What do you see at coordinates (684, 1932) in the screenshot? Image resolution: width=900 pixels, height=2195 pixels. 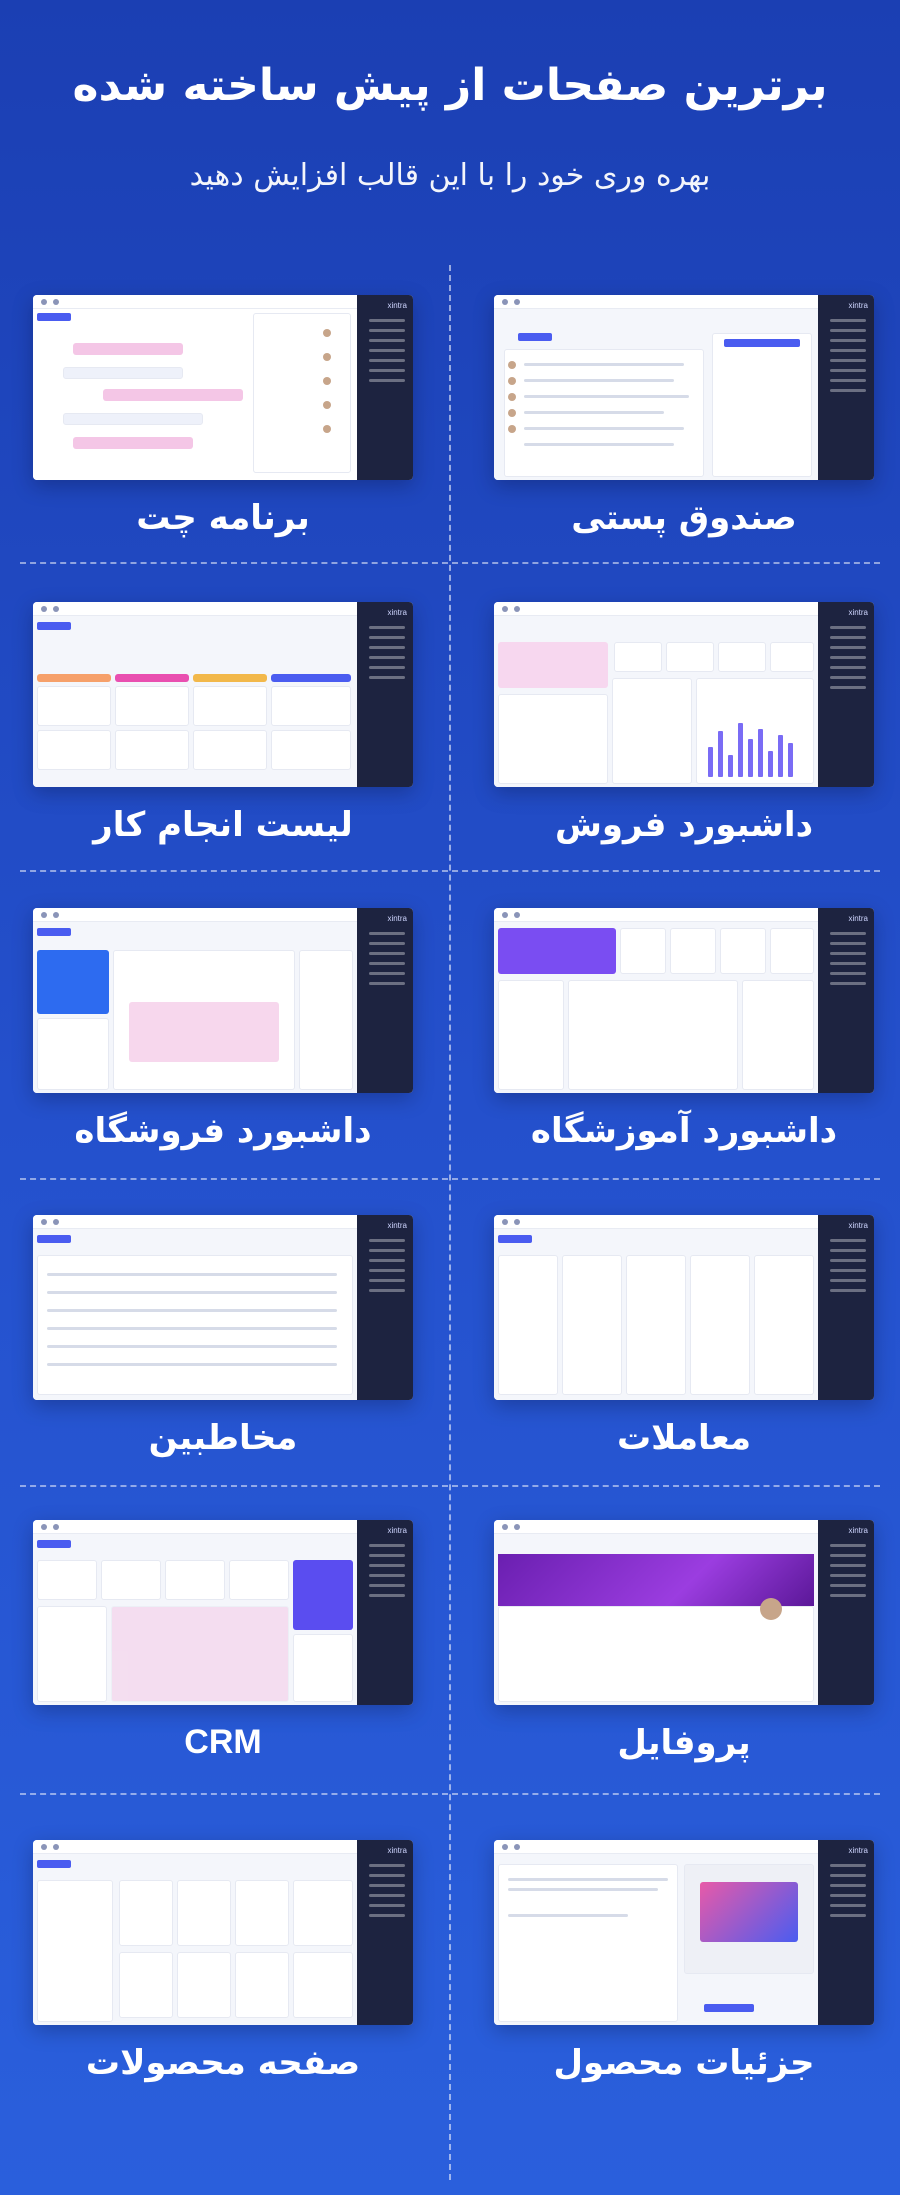 I see `product-details-screenshot: xintra` at bounding box center [684, 1932].